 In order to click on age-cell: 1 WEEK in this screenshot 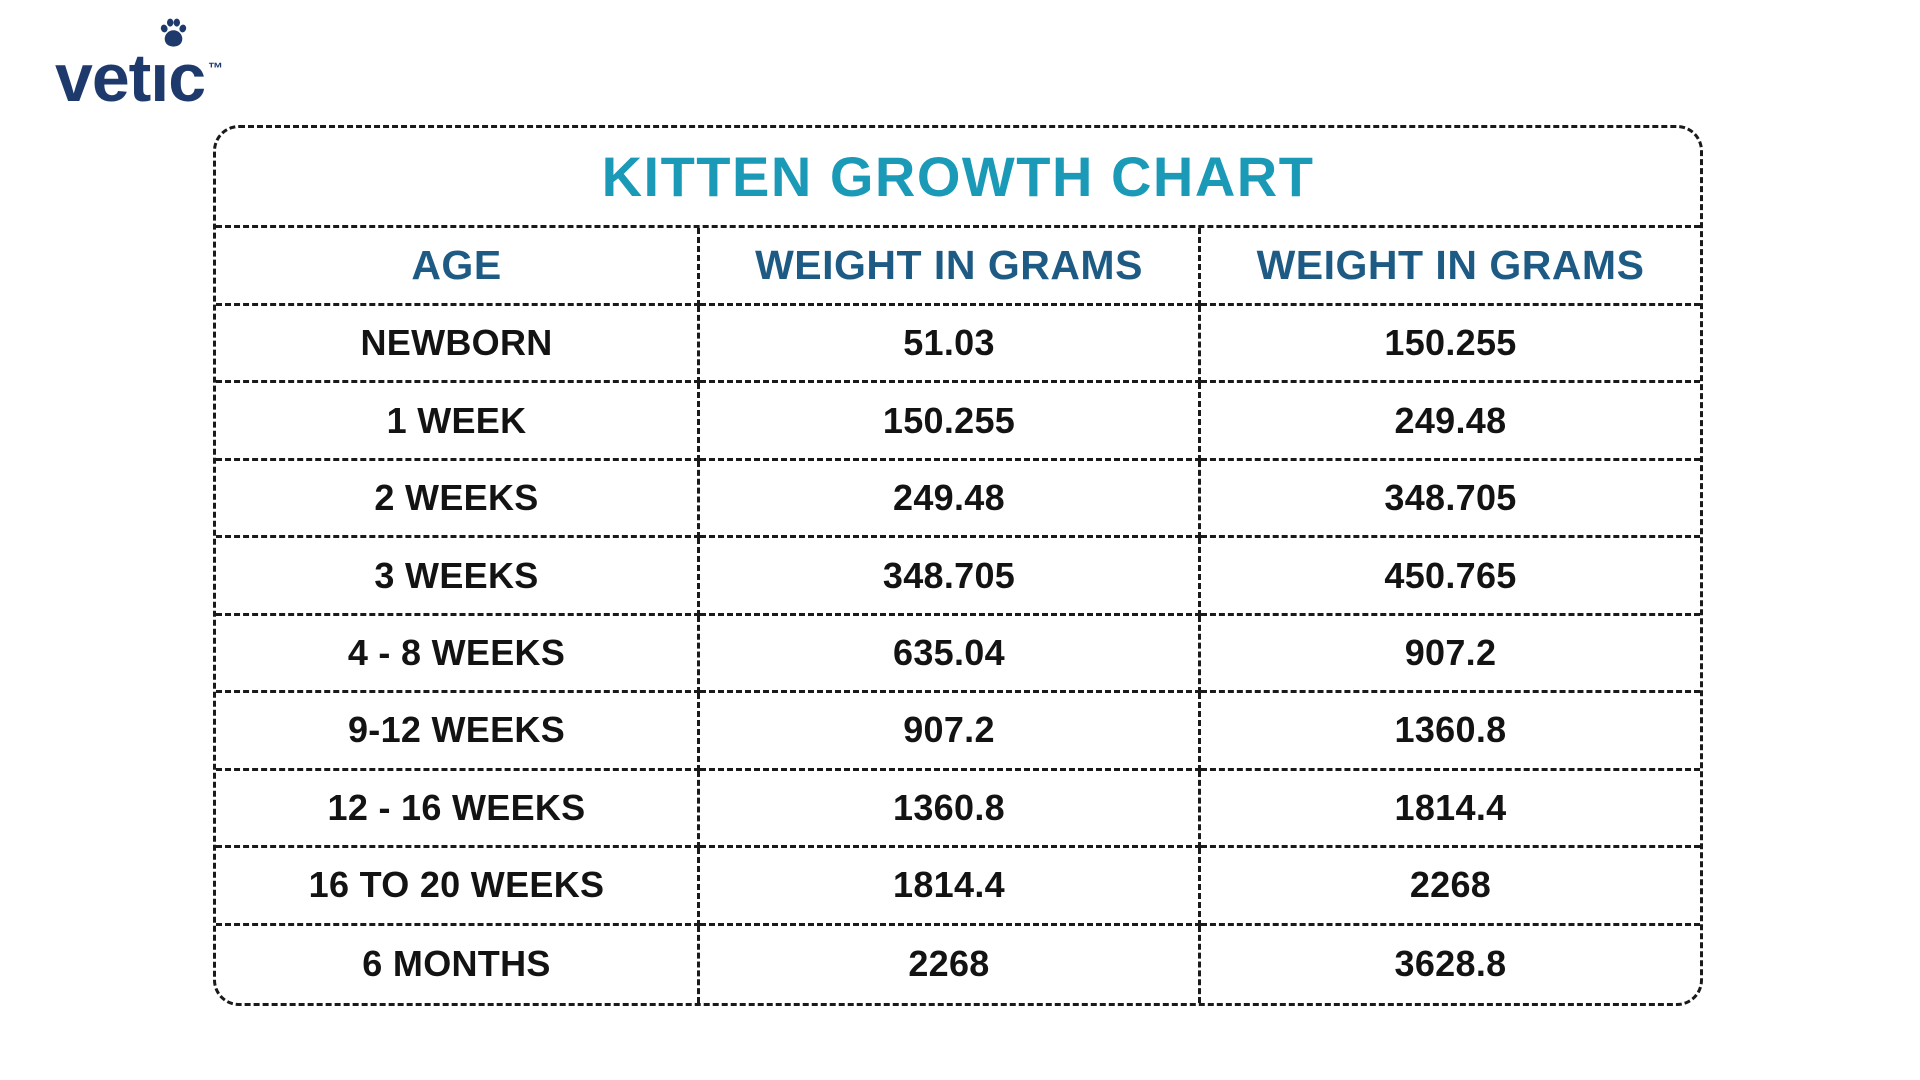, I will do `click(458, 422)`.